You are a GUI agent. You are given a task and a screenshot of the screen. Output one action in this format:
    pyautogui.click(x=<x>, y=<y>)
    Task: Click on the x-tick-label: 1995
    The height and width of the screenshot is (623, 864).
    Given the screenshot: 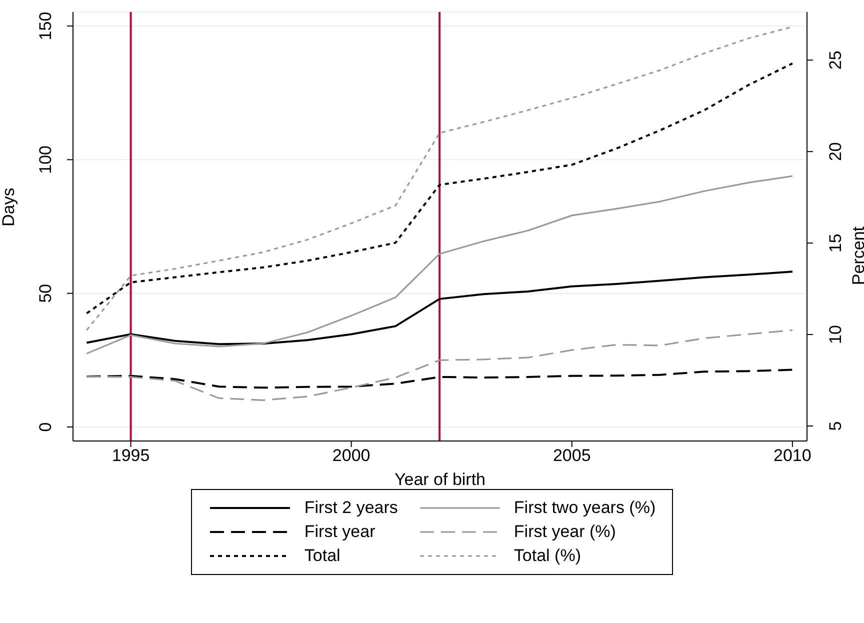 What is the action you would take?
    pyautogui.click(x=131, y=456)
    